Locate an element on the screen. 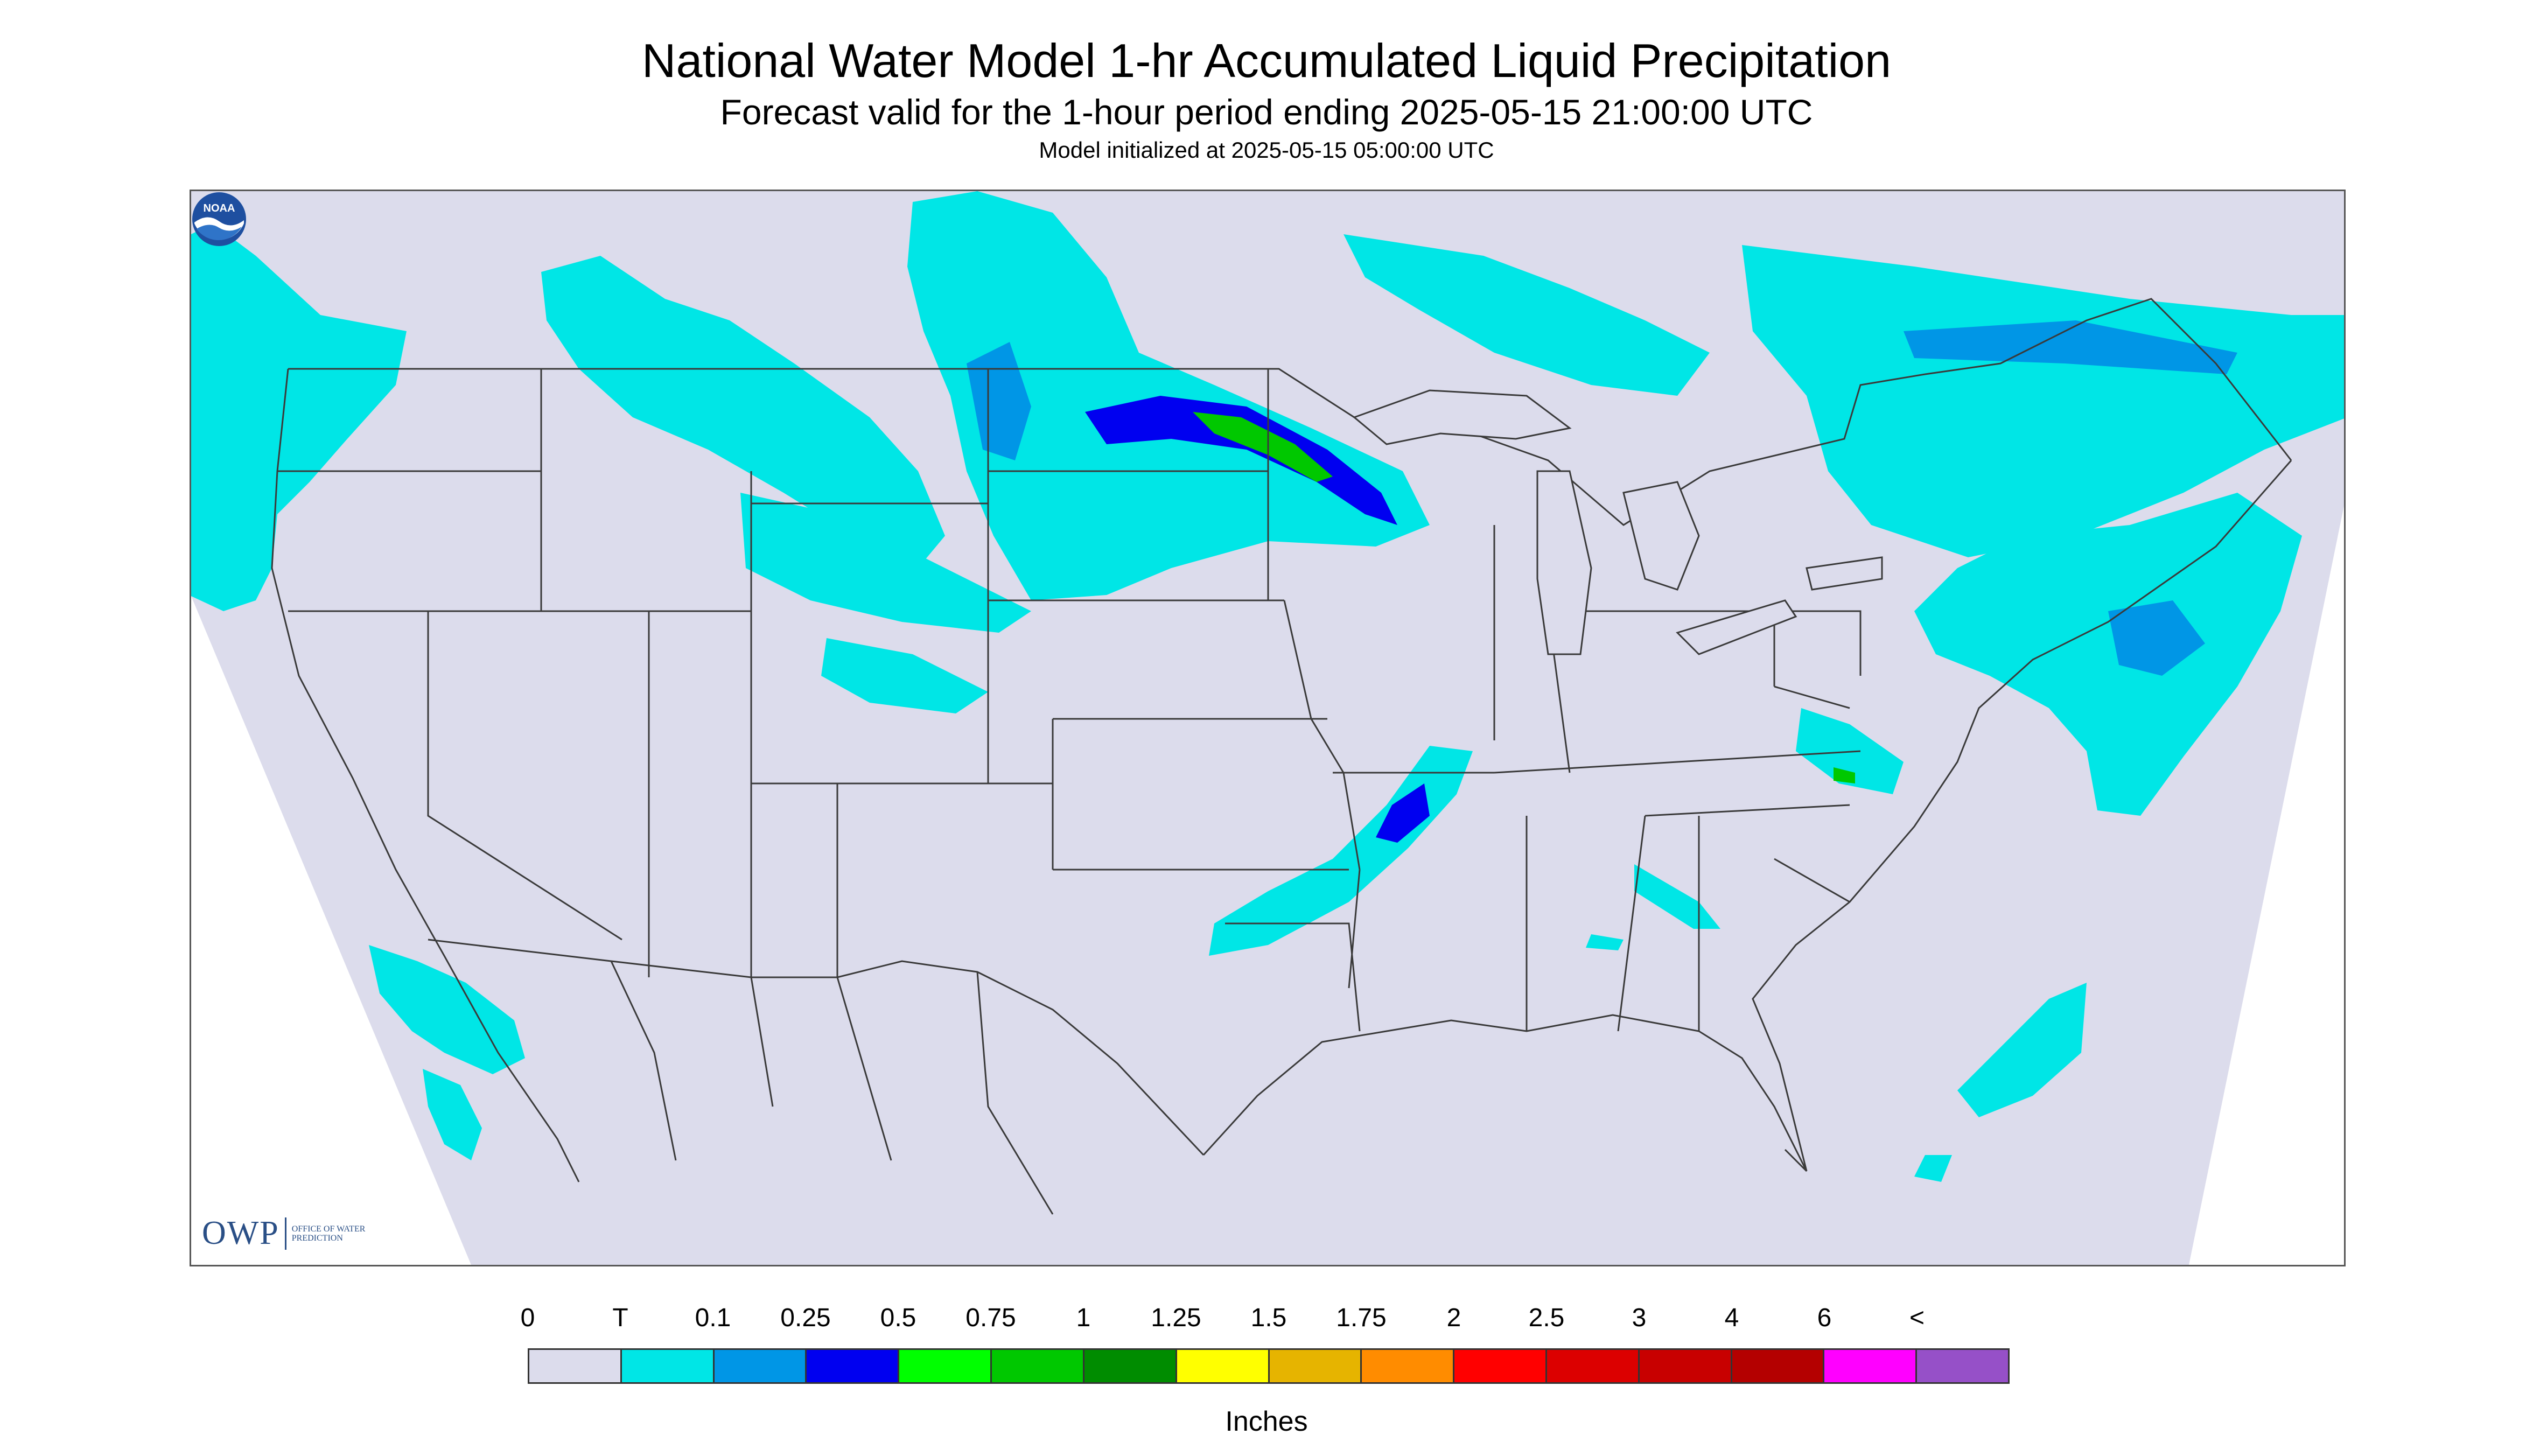  noaa-logo-text: NOAA is located at coordinates (219, 208).